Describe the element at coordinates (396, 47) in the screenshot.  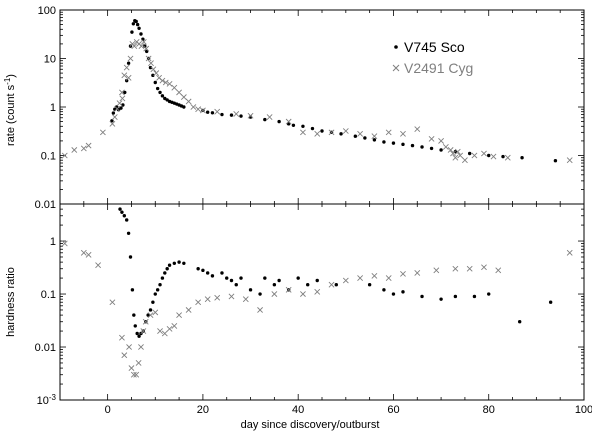
I see `legend-marker-v745-sco` at that location.